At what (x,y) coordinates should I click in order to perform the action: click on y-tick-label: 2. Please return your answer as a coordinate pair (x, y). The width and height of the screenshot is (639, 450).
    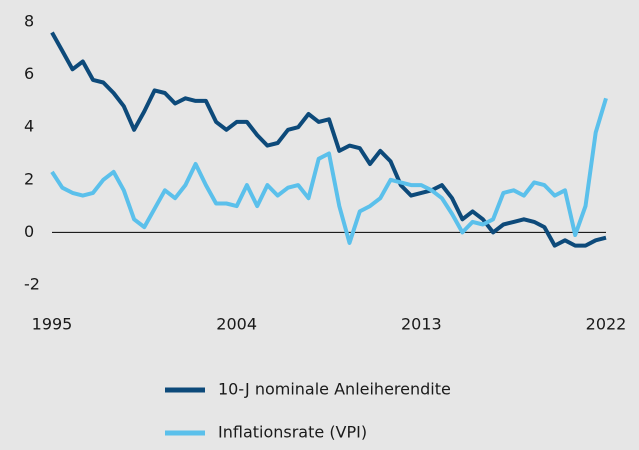
    Looking at the image, I should click on (29, 178).